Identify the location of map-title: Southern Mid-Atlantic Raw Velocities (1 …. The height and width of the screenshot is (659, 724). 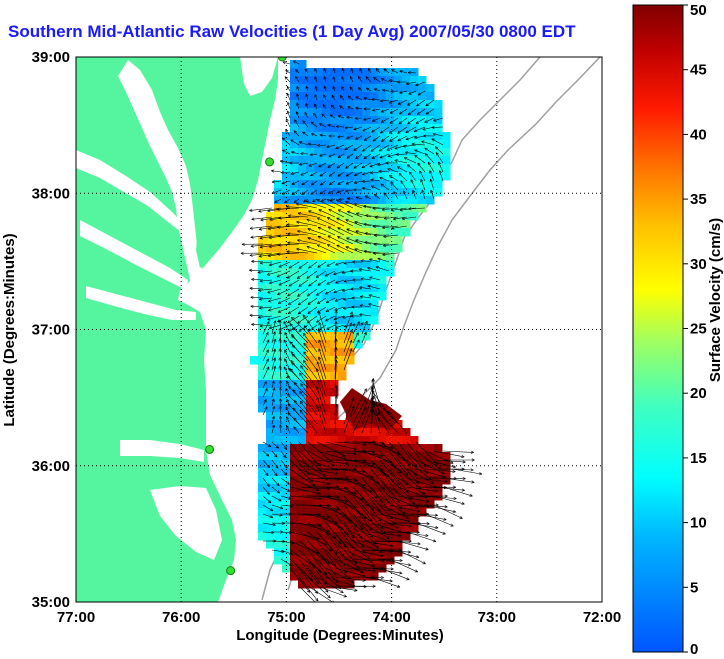
(292, 31).